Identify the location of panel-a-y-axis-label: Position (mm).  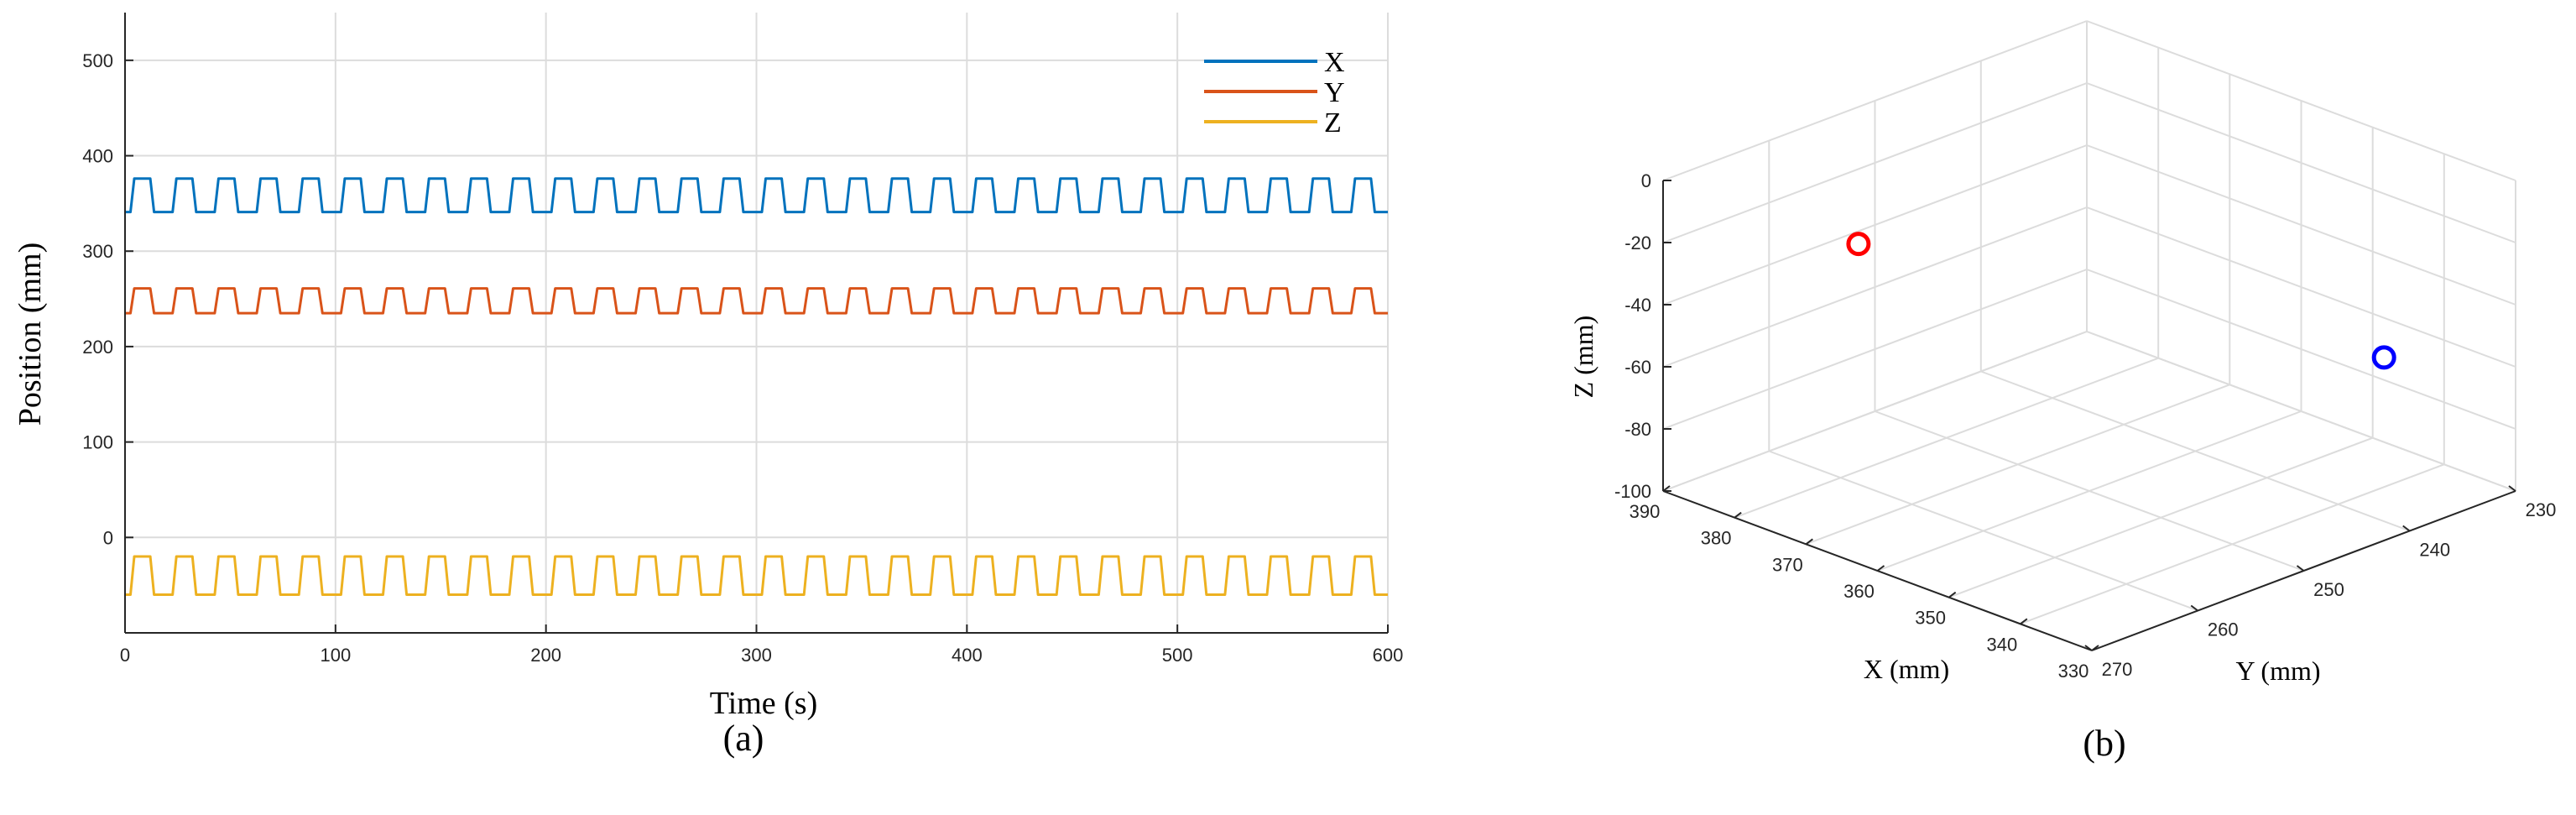
(30, 335).